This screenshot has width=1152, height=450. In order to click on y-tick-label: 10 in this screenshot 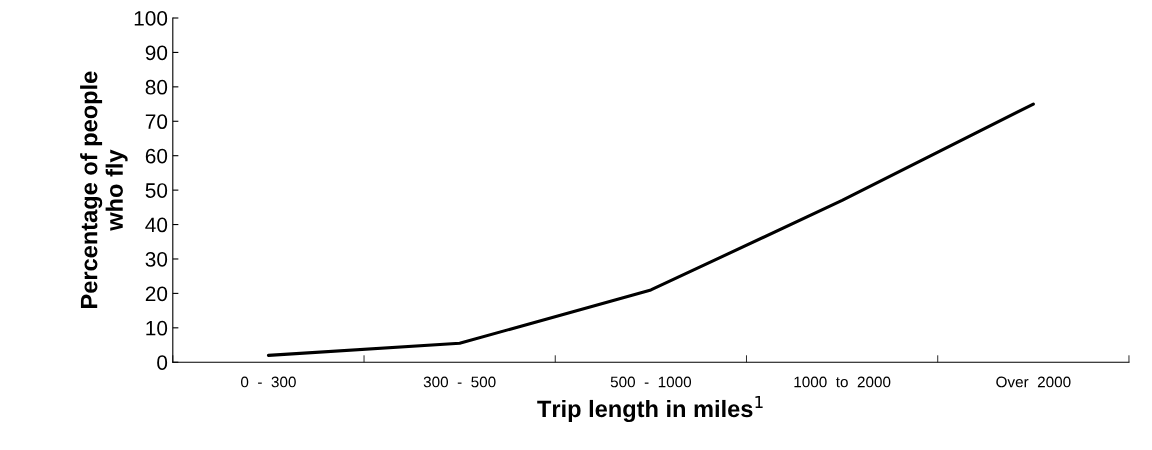, I will do `click(157, 328)`.